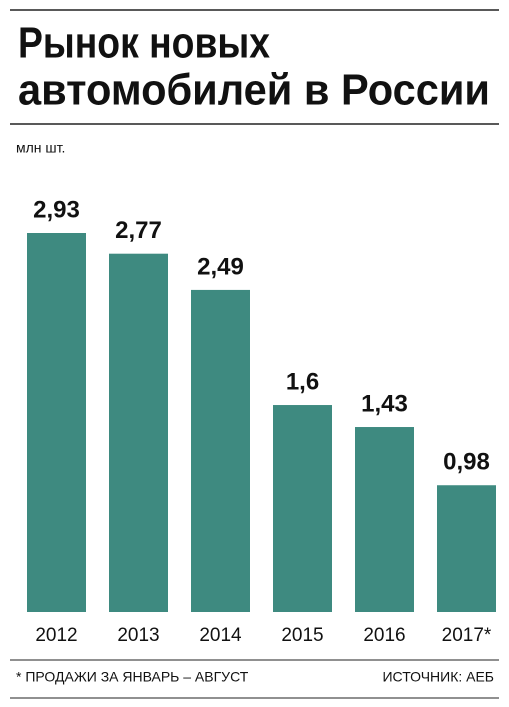 The height and width of the screenshot is (707, 509). Describe the element at coordinates (384, 403) in the screenshot. I see `value-label: 1,43` at that location.